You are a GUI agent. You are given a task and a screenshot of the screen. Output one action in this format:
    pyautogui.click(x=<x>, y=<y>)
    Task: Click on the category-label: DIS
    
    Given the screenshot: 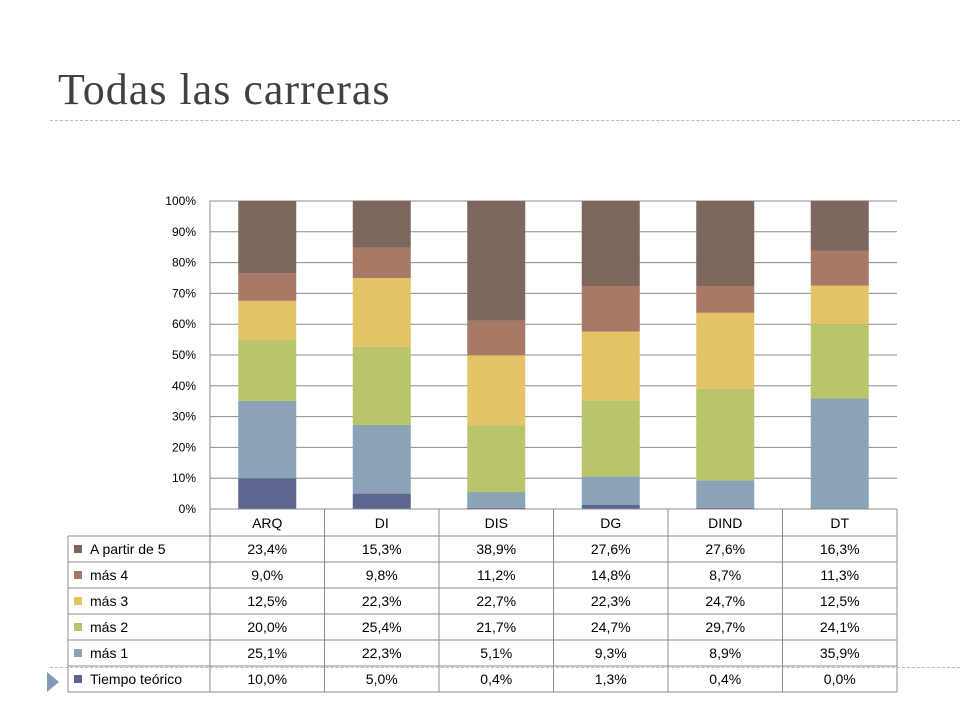 What is the action you would take?
    pyautogui.click(x=496, y=523)
    